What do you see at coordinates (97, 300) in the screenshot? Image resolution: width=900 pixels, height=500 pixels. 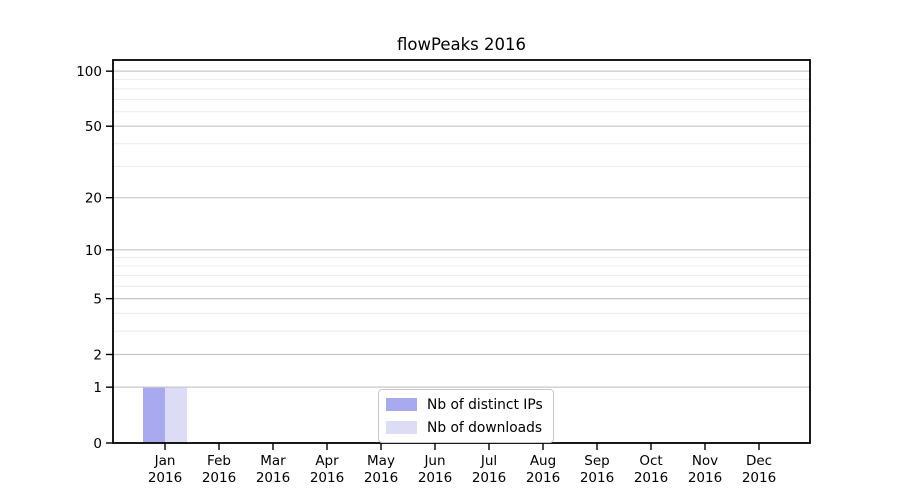 I see `y-tick-label: 5` at bounding box center [97, 300].